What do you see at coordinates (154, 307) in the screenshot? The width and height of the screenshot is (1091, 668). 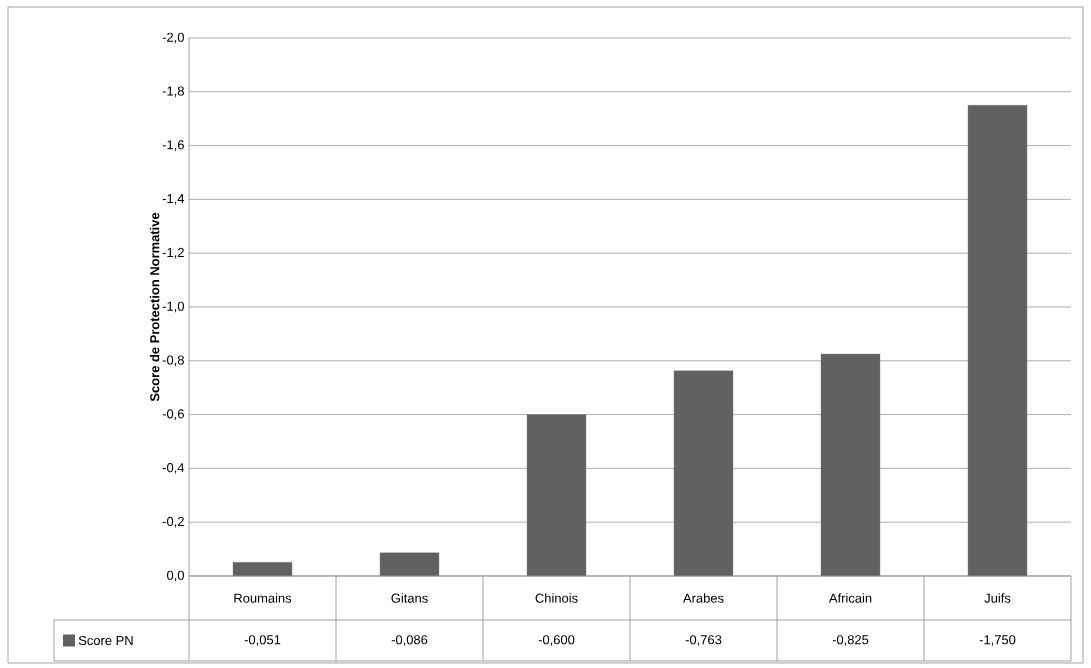 I see `y-axis-title: Score de Protection Normative` at bounding box center [154, 307].